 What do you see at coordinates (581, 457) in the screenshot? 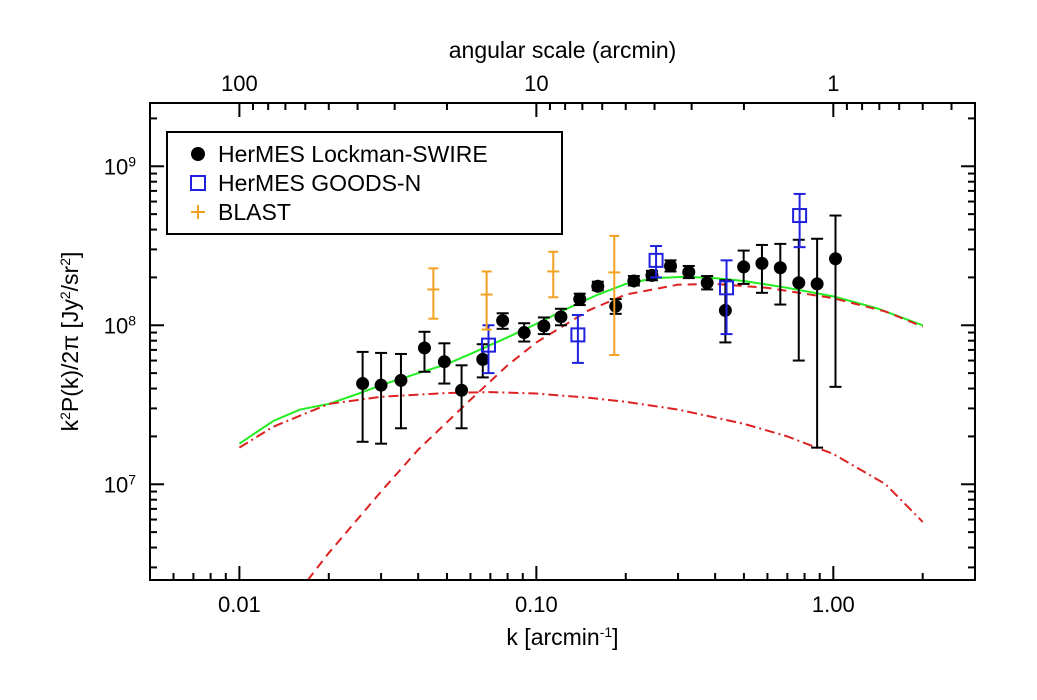
I see `model-curve-dashdot` at bounding box center [581, 457].